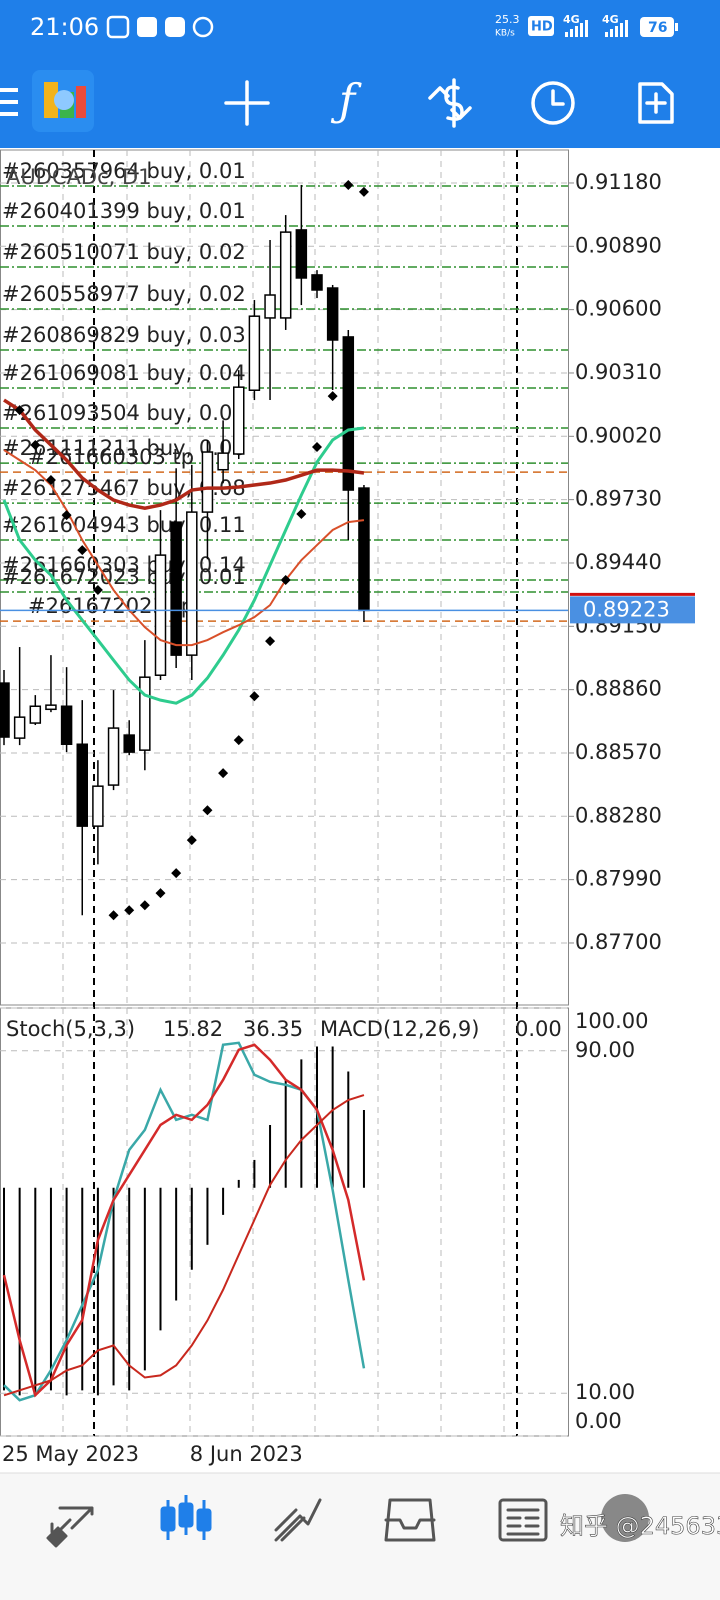 This screenshot has width=720, height=1600. I want to click on bid-label: 0.89223, so click(626, 609).